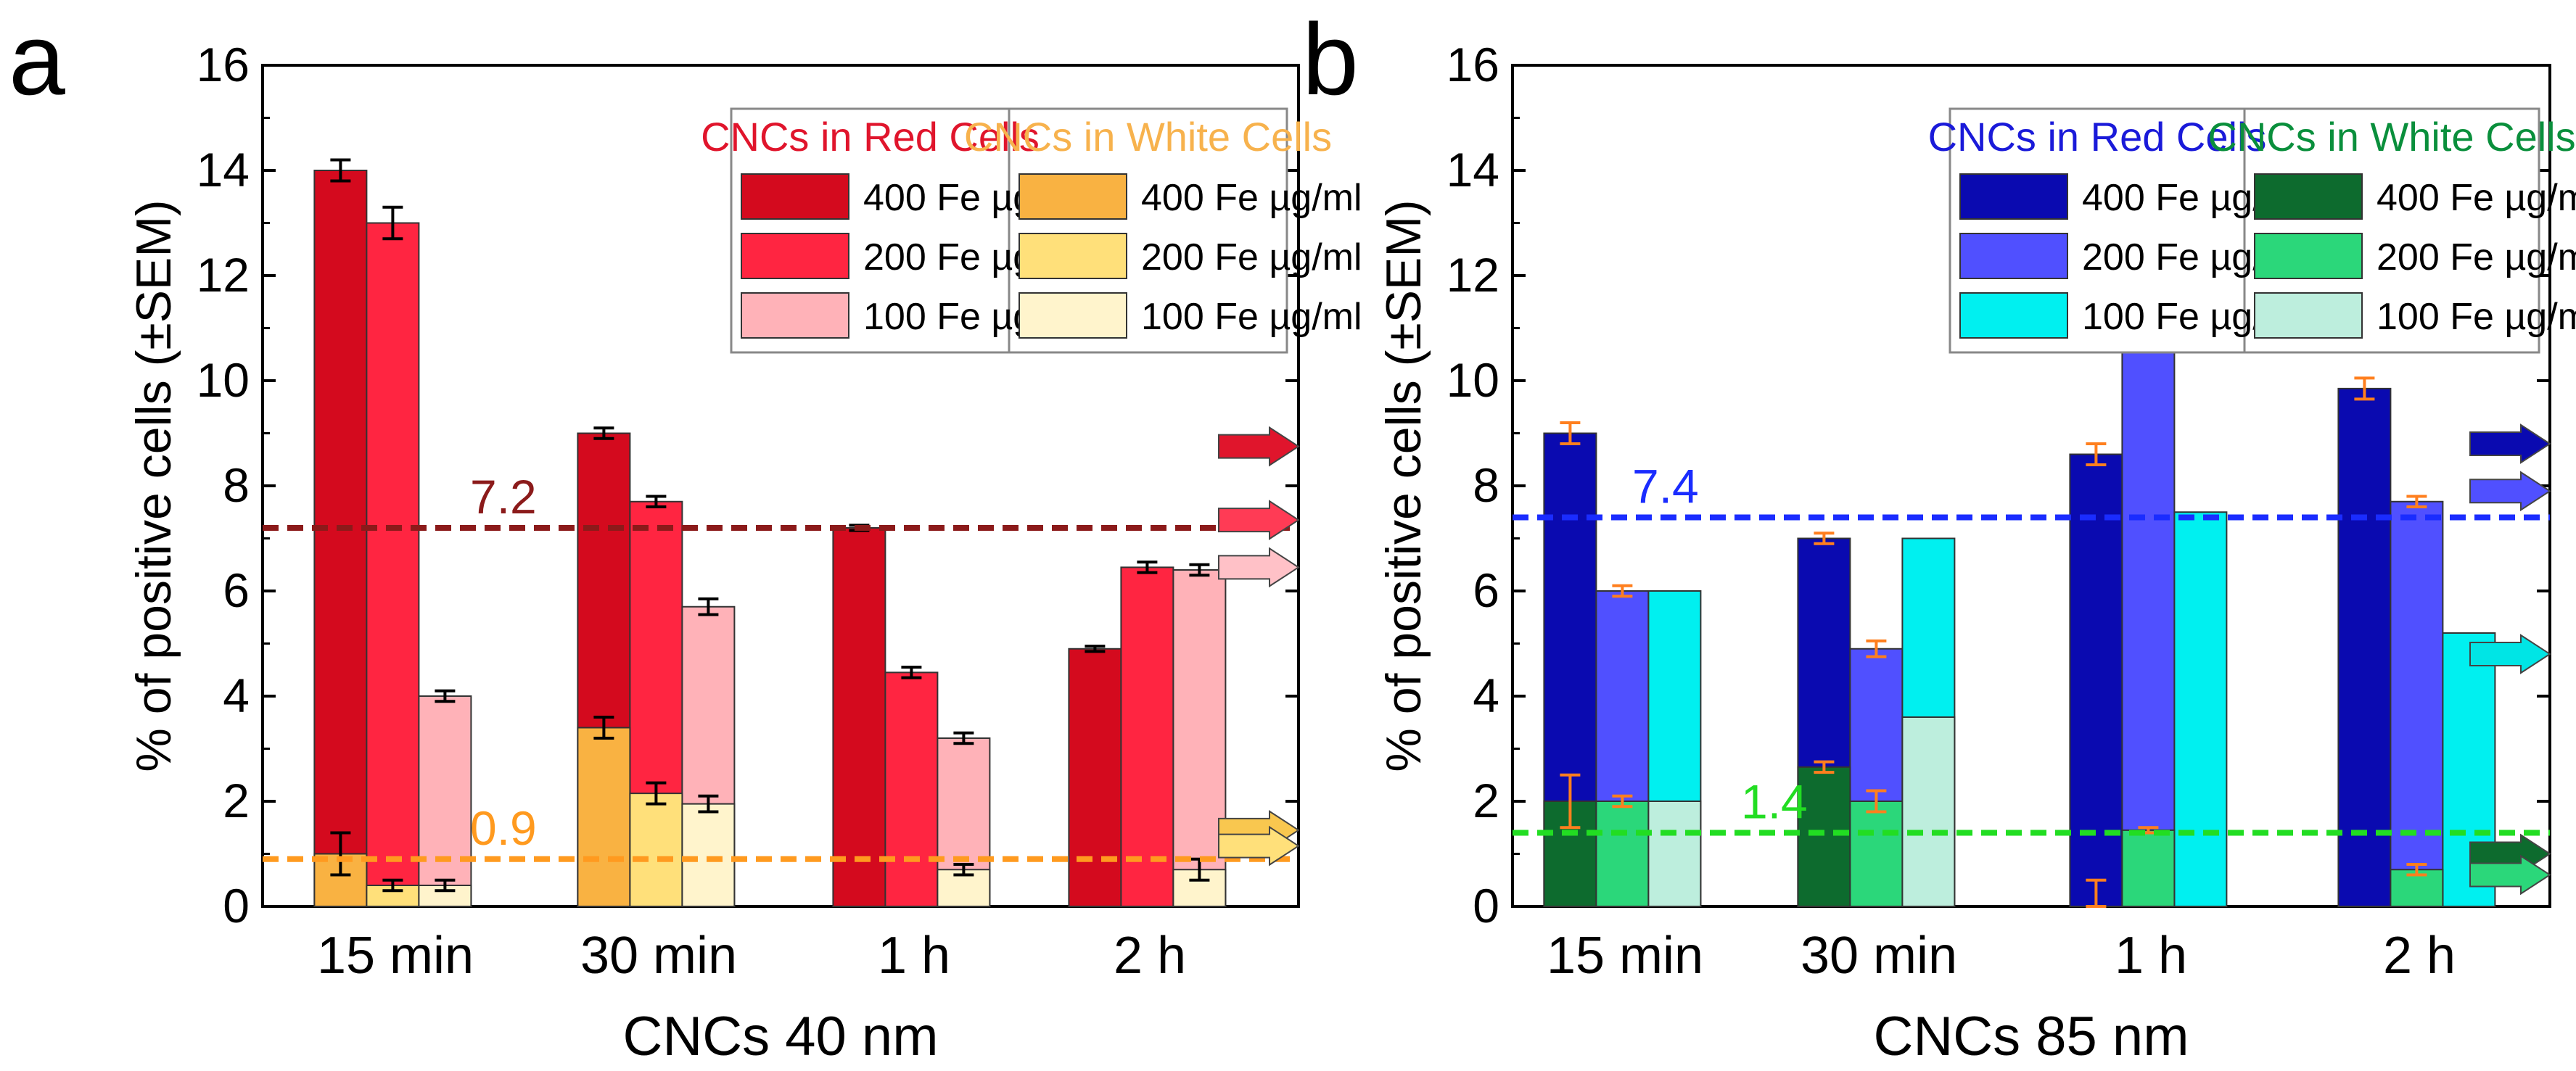 The width and height of the screenshot is (2576, 1071). What do you see at coordinates (1774, 802) in the screenshot?
I see `reference-label: 1.4` at bounding box center [1774, 802].